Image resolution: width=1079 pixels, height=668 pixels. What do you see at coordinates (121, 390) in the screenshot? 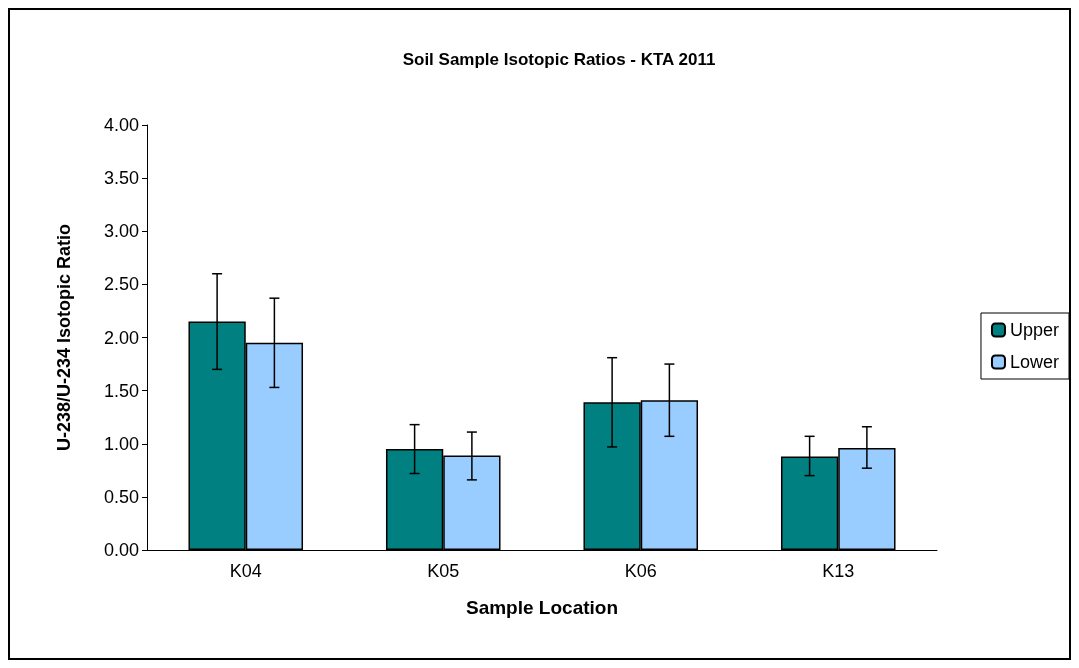
I see `y-tick-label: 1.50` at bounding box center [121, 390].